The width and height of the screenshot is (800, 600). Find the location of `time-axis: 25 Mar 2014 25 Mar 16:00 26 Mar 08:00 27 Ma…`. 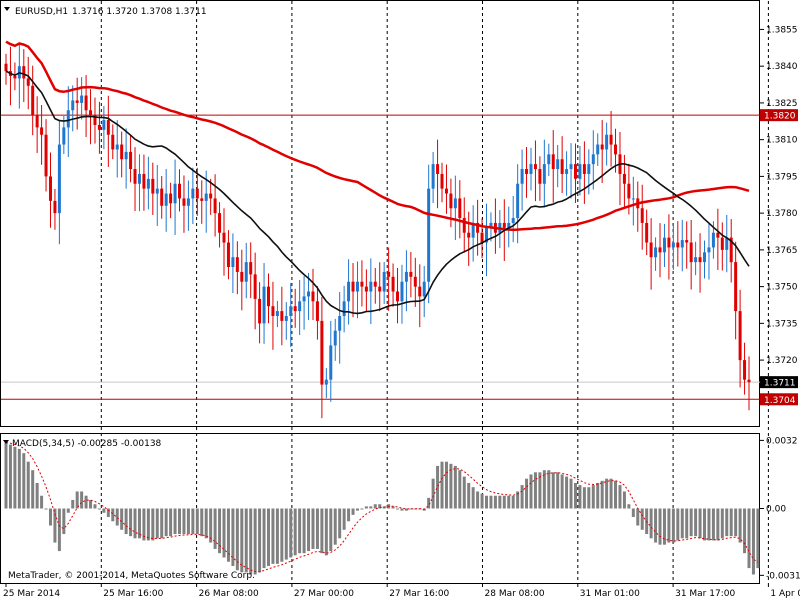

time-axis: 25 Mar 2014 25 Mar 16:00 26 Mar 08:00 27 Ma… is located at coordinates (401, 591).